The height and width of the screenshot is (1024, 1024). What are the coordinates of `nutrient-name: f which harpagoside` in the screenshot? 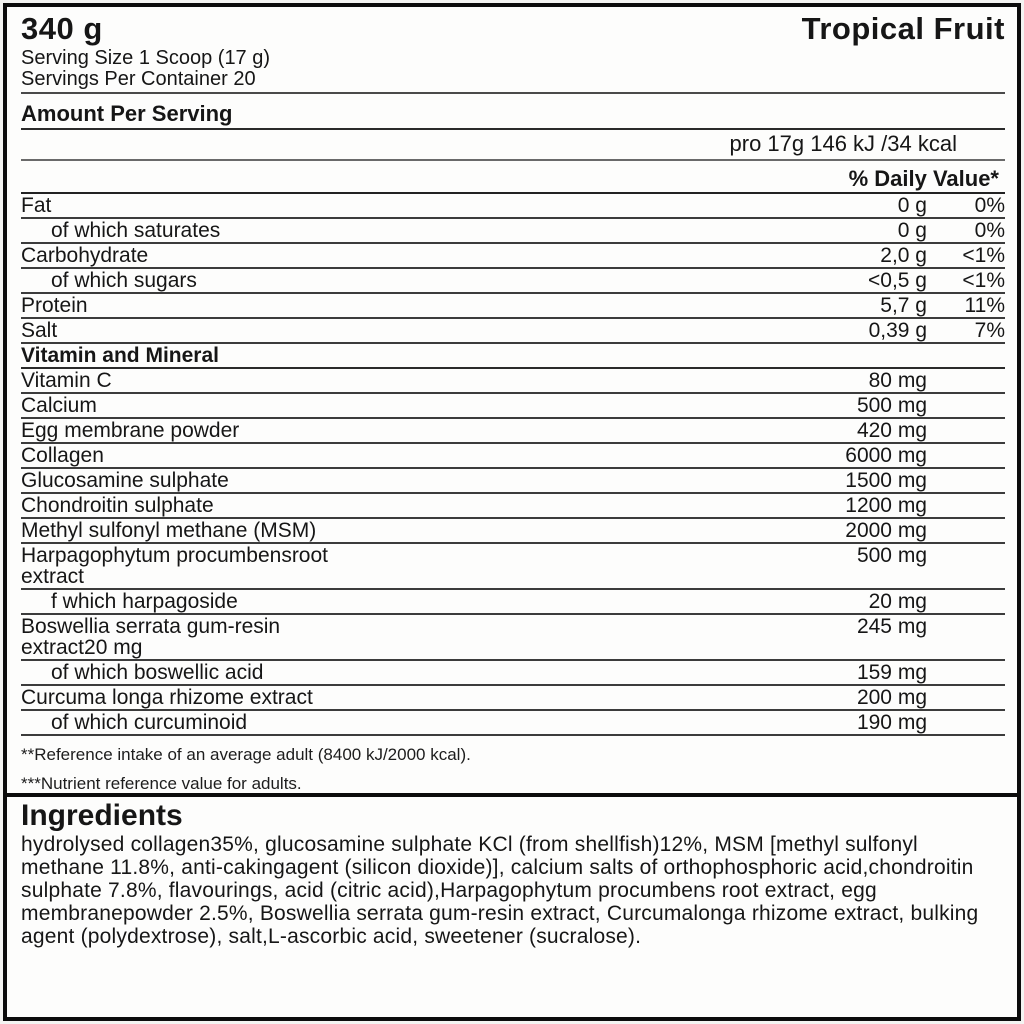 It's located at (144, 601).